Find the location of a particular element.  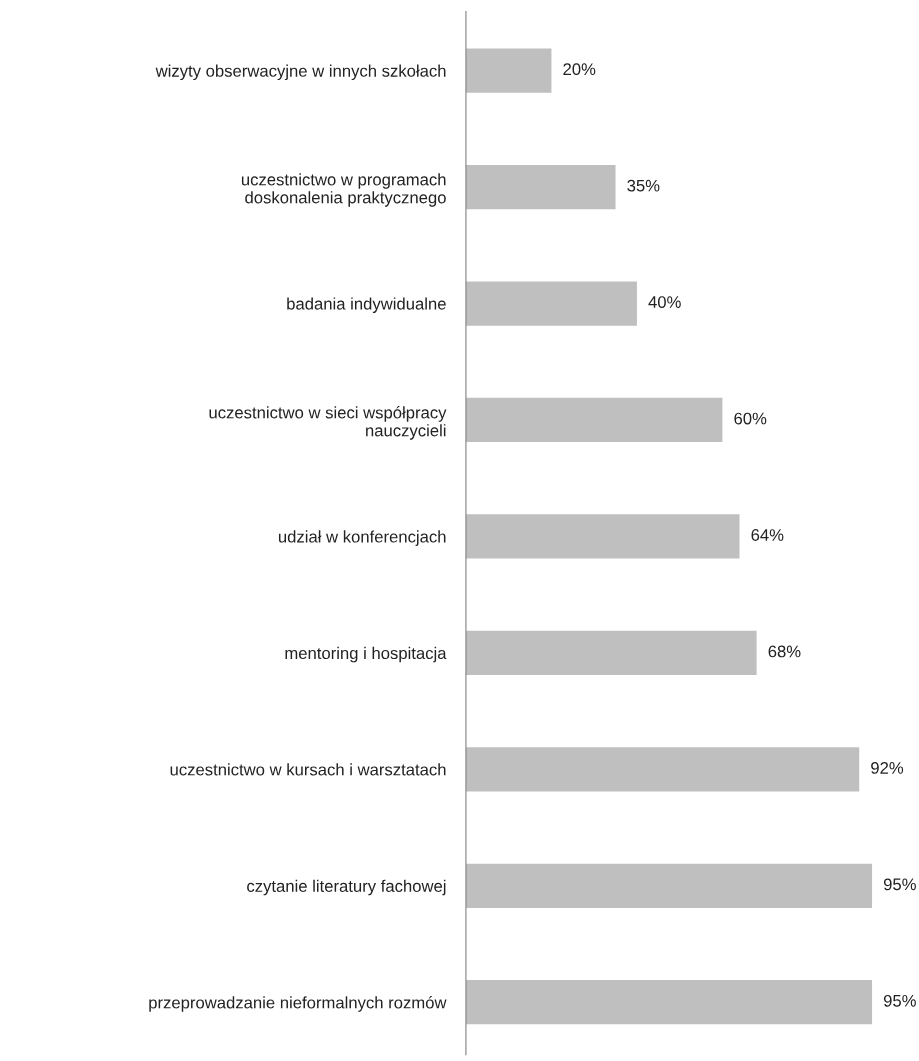

y-tick-label: uczestnictwo w kursach i warsztatach is located at coordinates (308, 769).